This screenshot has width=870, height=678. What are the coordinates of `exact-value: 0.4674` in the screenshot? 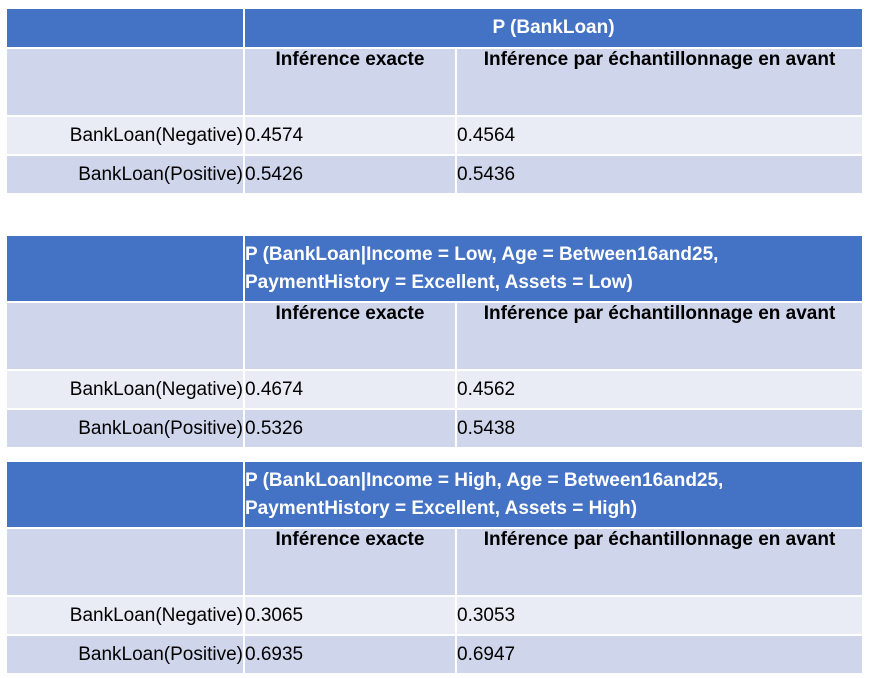 It's located at (350, 389).